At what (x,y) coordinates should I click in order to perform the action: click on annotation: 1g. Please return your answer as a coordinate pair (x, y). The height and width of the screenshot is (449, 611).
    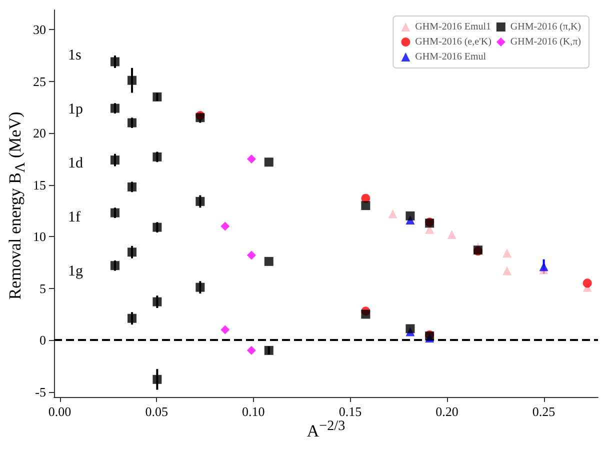
    Looking at the image, I should click on (76, 272).